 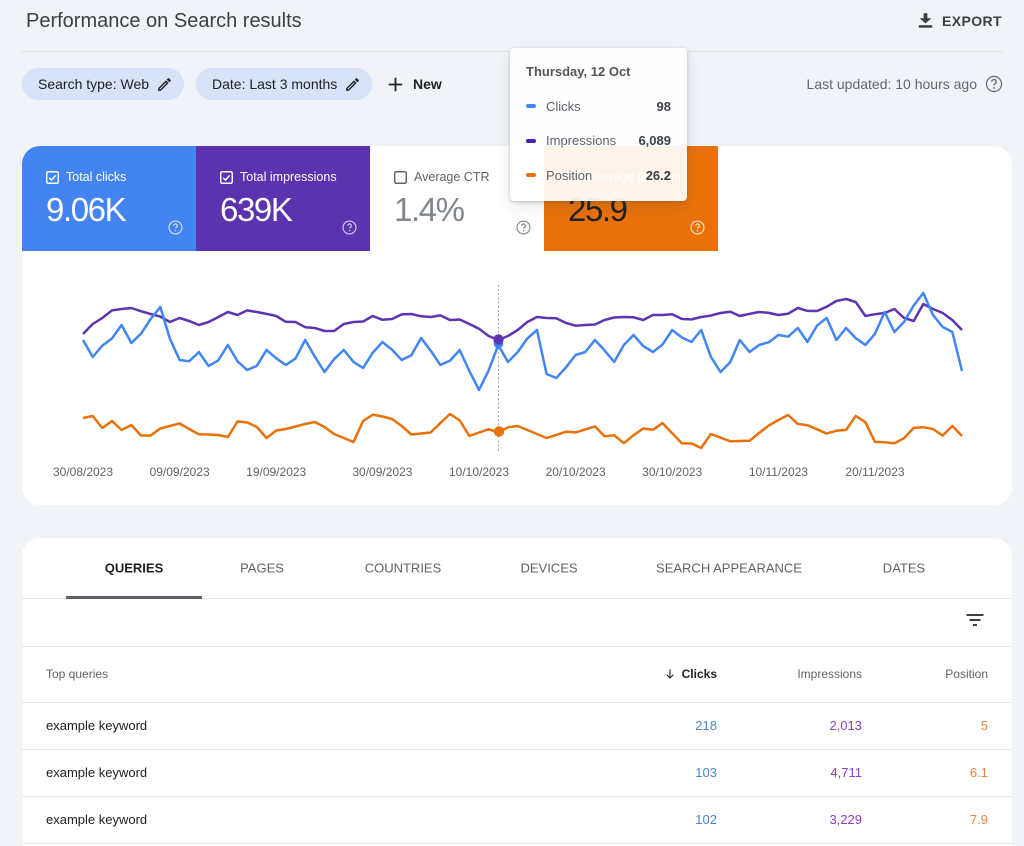 What do you see at coordinates (83, 472) in the screenshot?
I see `svg-text: 30/08/2023` at bounding box center [83, 472].